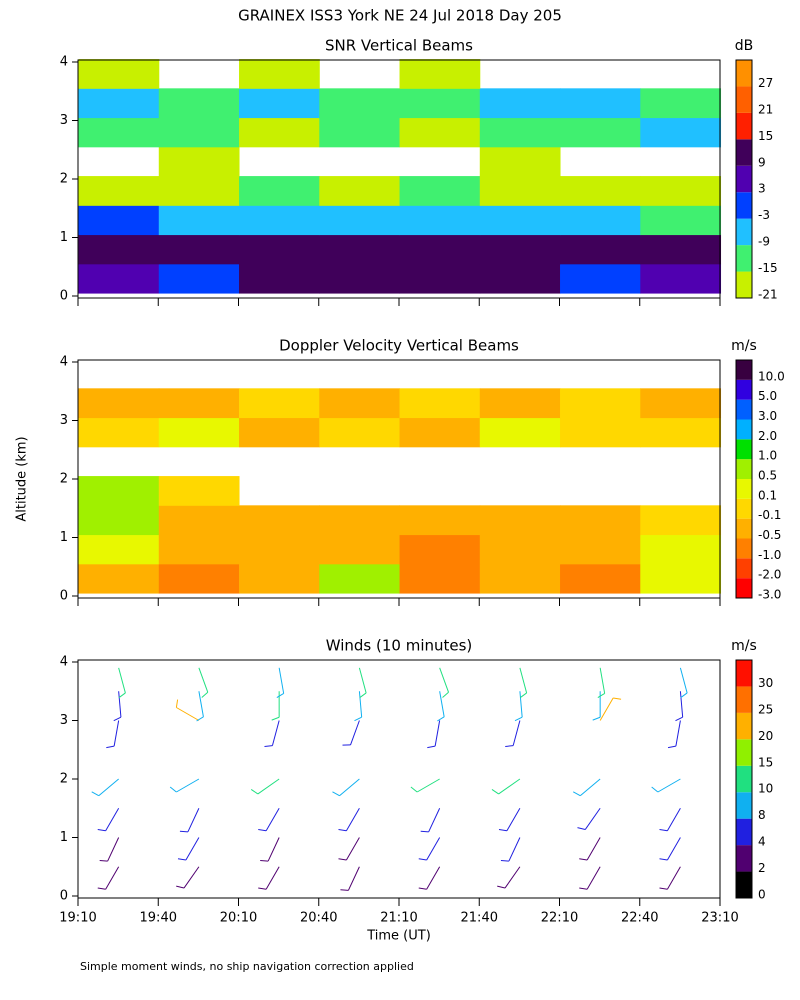 The image size is (800, 1000). What do you see at coordinates (764, 242) in the screenshot?
I see `colorbar-tick-label: -9` at bounding box center [764, 242].